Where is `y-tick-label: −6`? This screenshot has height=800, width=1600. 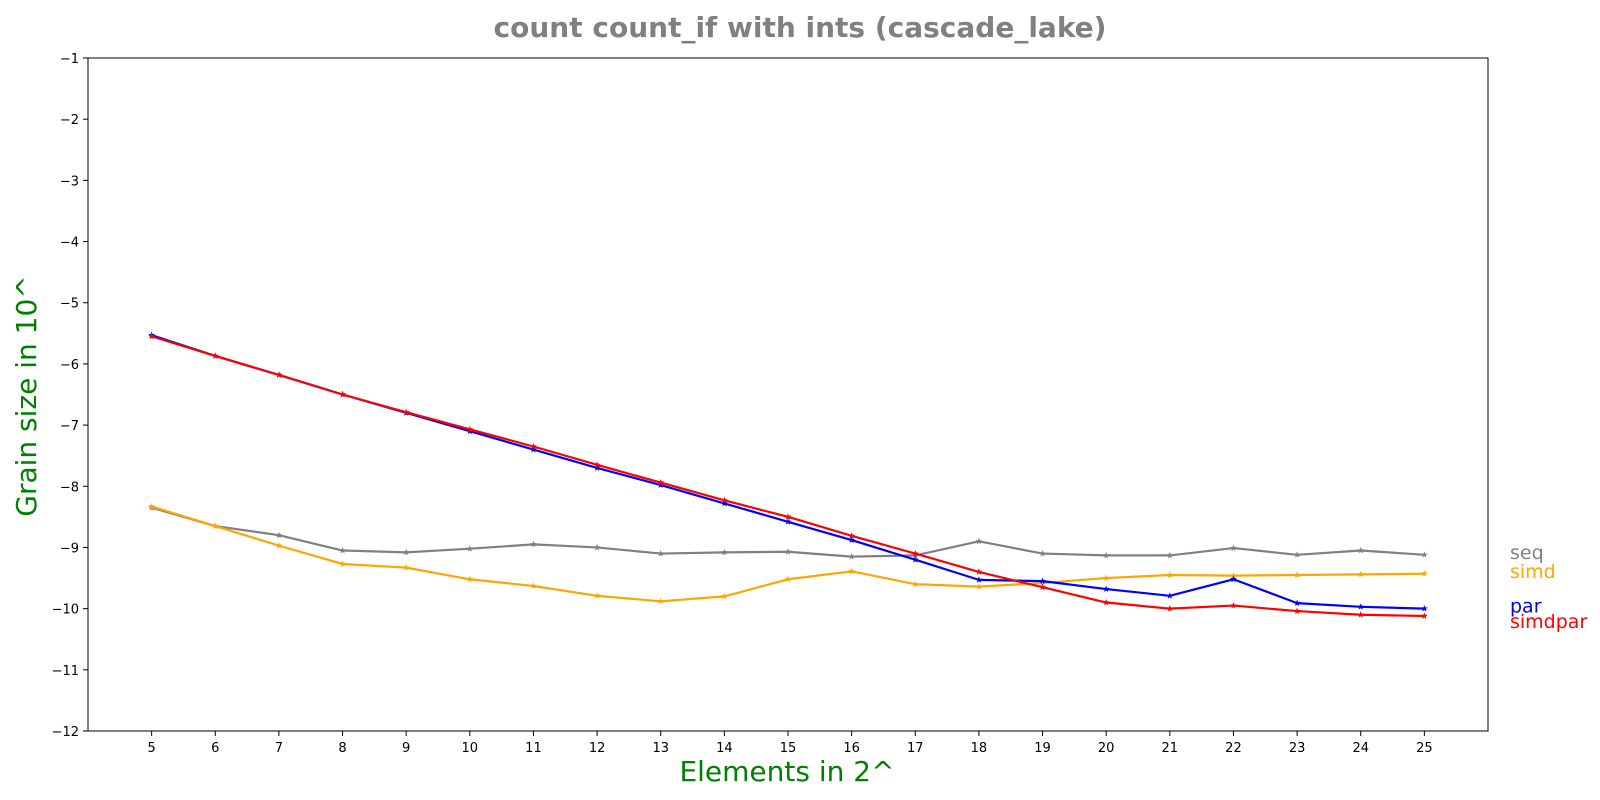
y-tick-label: −6 is located at coordinates (69, 365).